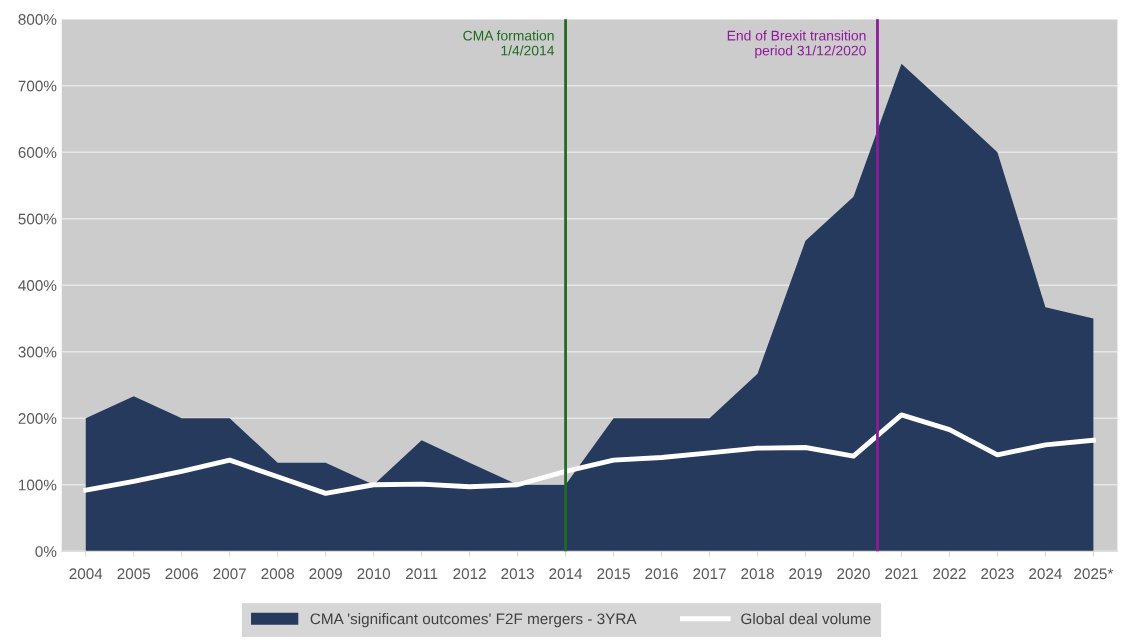 This screenshot has height=641, width=1123. I want to click on legend-label: Global deal volume, so click(806, 619).